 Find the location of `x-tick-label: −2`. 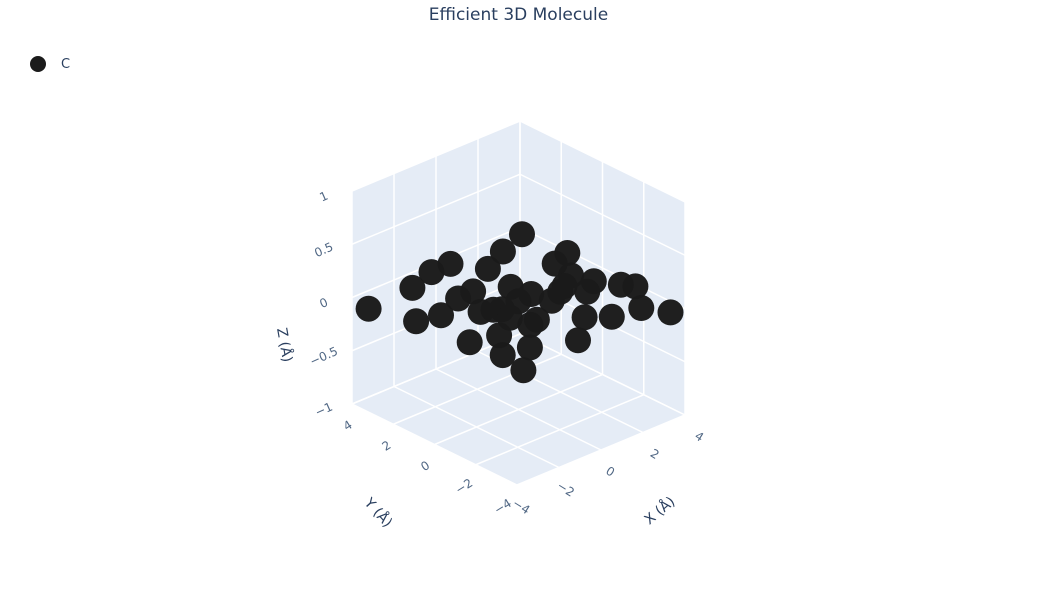

x-tick-label: −2 is located at coordinates (566, 488).